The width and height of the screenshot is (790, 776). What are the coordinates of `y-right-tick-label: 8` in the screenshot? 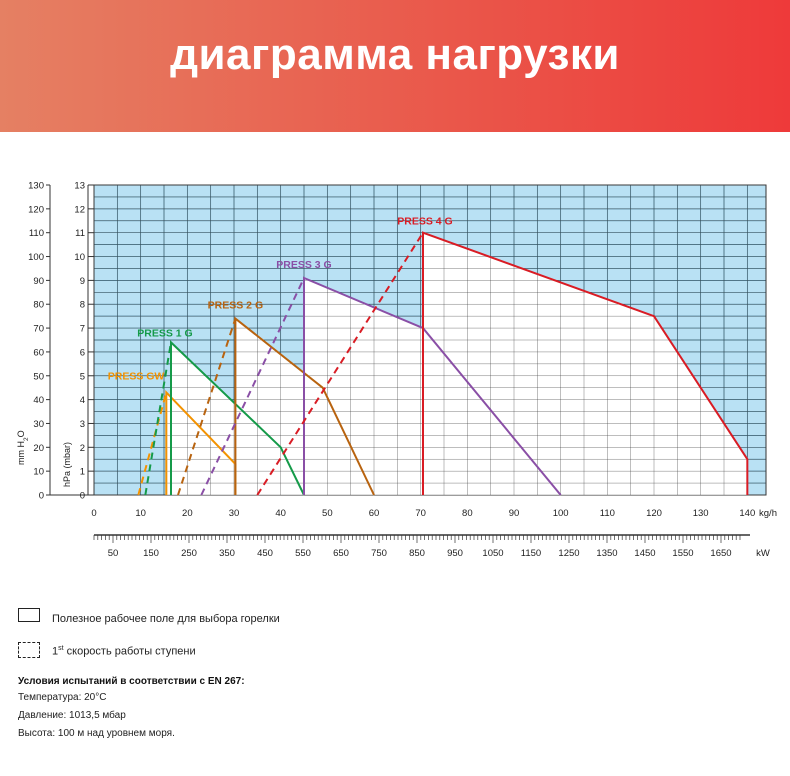 It's located at (82, 305).